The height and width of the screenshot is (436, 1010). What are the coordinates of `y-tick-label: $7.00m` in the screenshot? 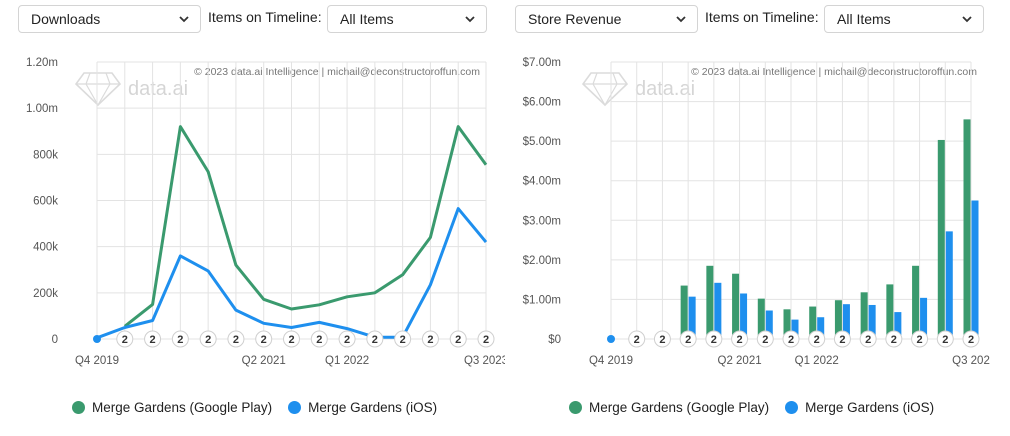 It's located at (542, 63).